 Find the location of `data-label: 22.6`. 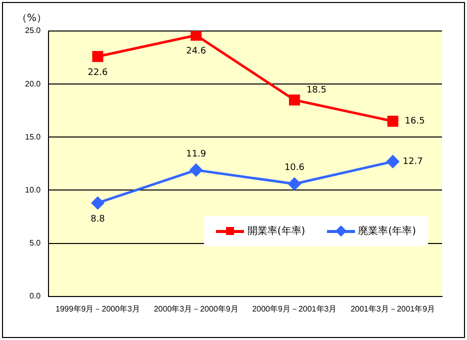

data-label: 22.6 is located at coordinates (98, 73).